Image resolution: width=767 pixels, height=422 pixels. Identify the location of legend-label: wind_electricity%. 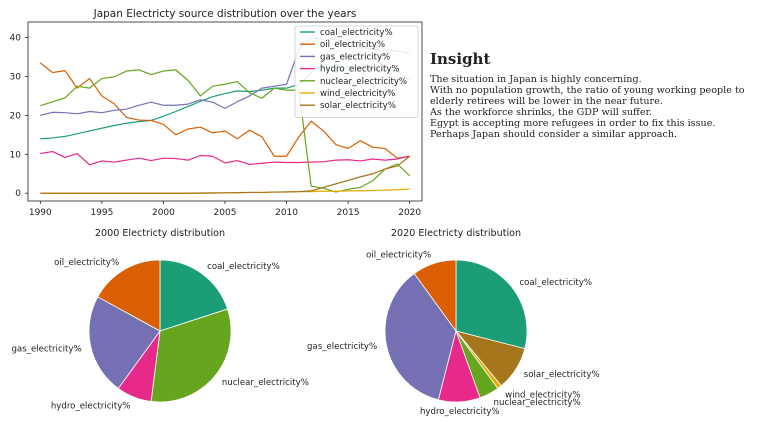
(357, 94).